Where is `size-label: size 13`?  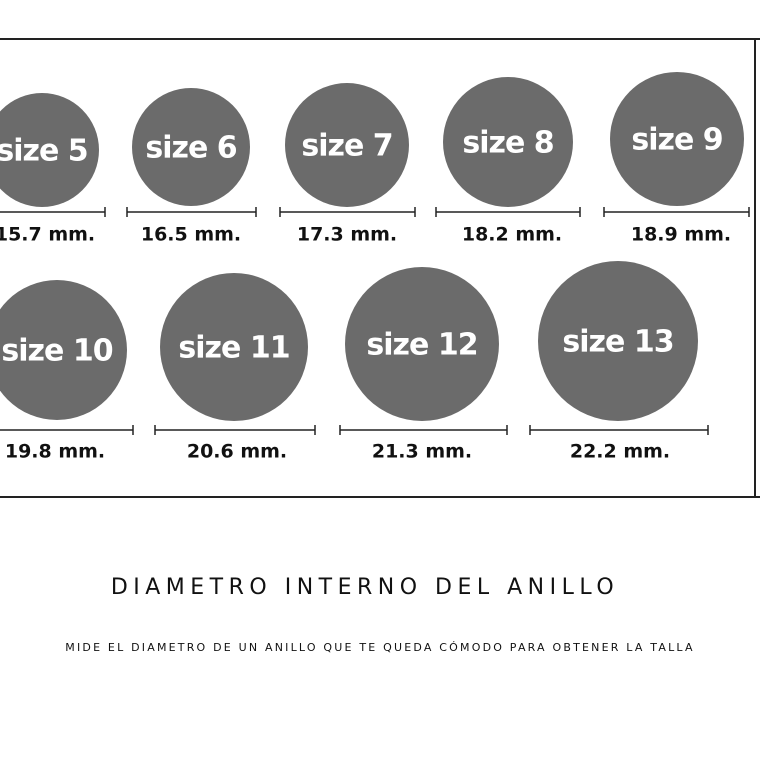
size-label: size 13 is located at coordinates (617, 342).